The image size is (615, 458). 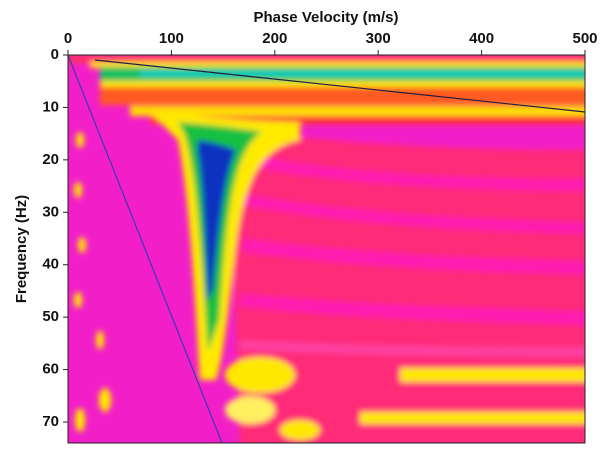 I want to click on y-tick-label: 50, so click(x=50, y=316).